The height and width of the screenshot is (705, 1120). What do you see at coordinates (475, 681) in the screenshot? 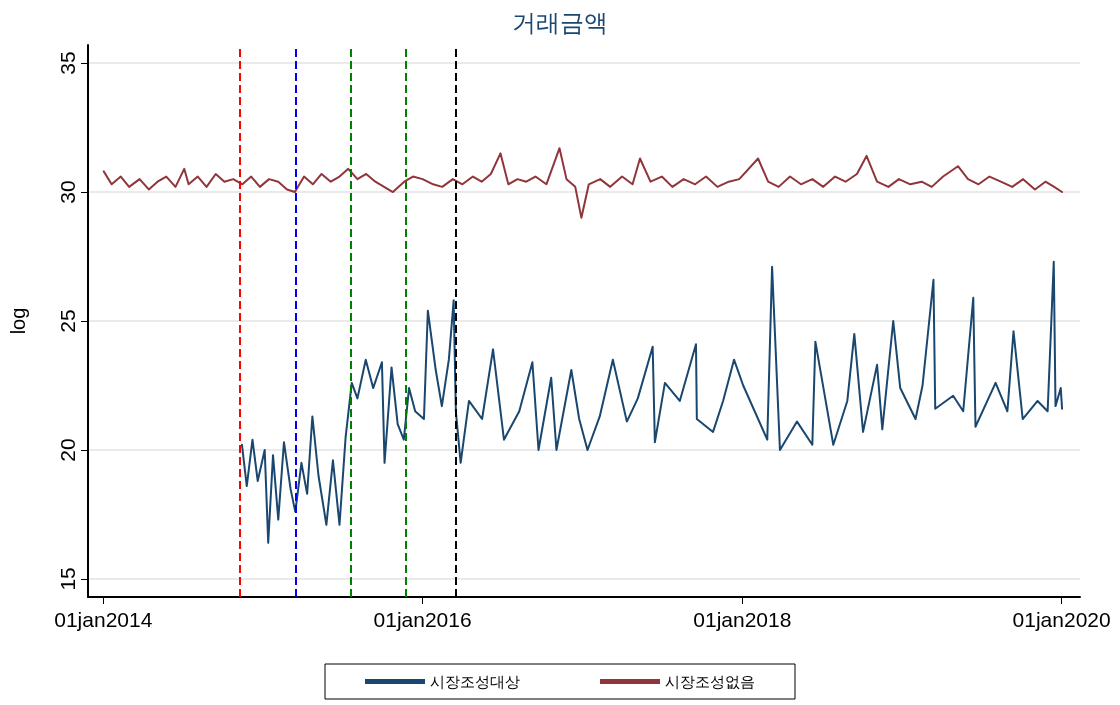
I see `legend-label: 시장조성대상` at bounding box center [475, 681].